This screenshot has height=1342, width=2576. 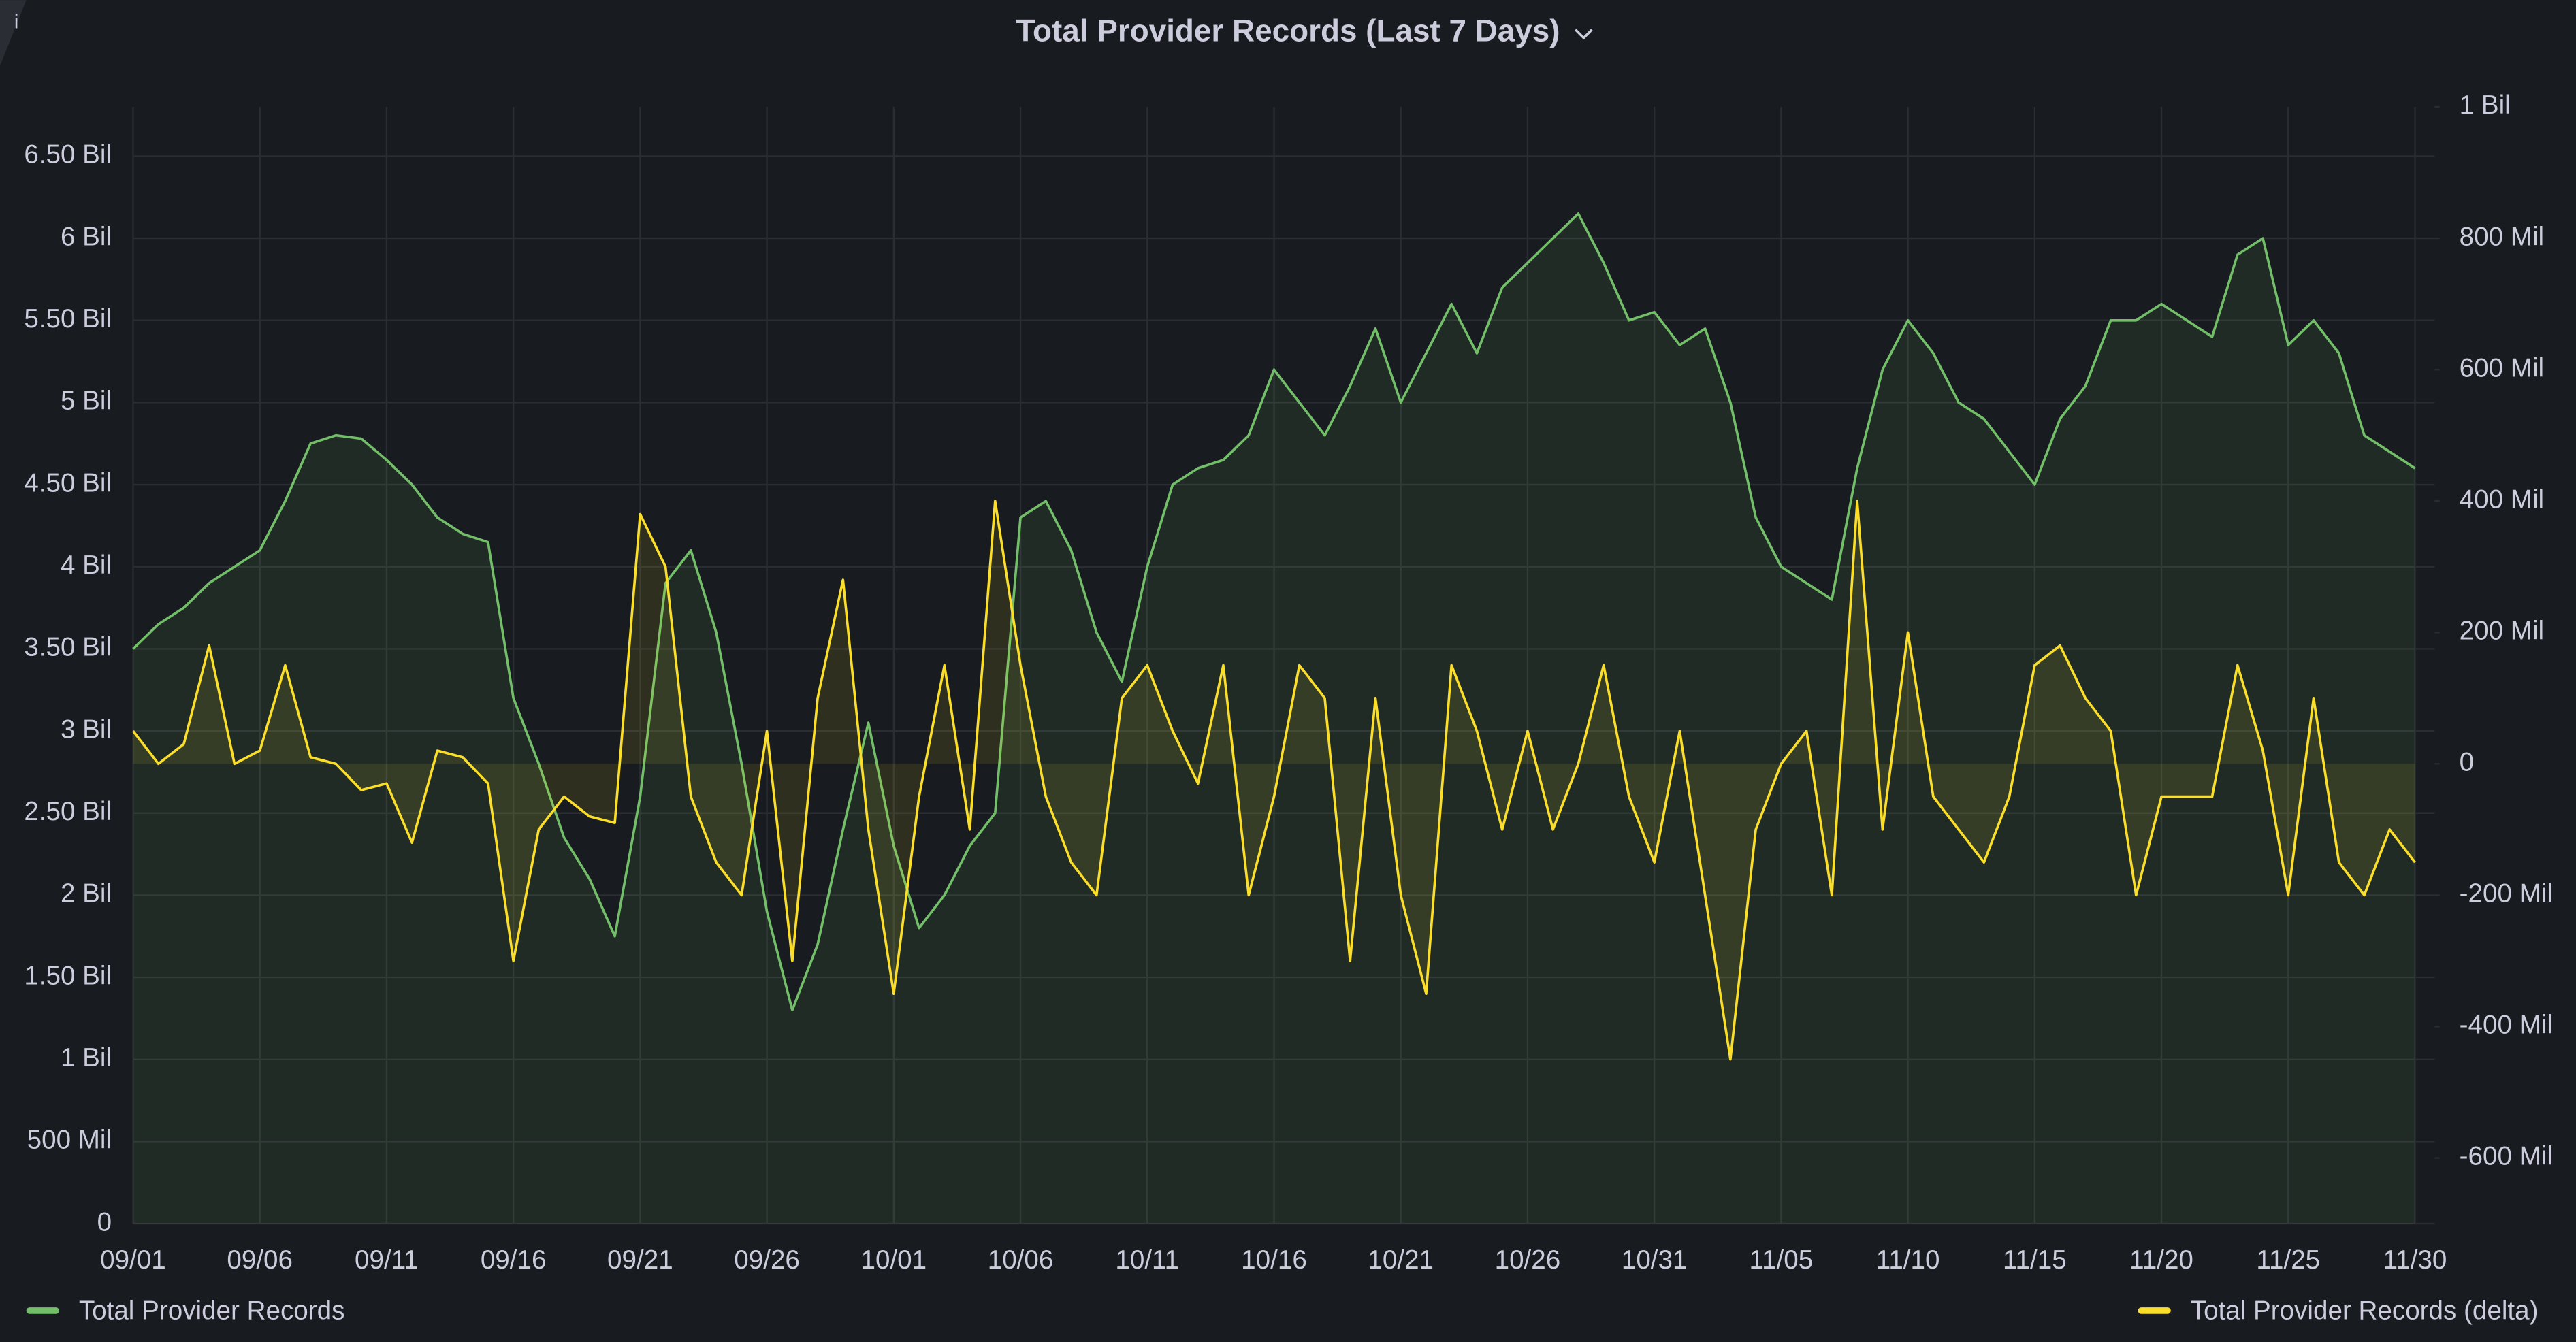 What do you see at coordinates (2035, 1260) in the screenshot?
I see `x-tick-label: 11/15` at bounding box center [2035, 1260].